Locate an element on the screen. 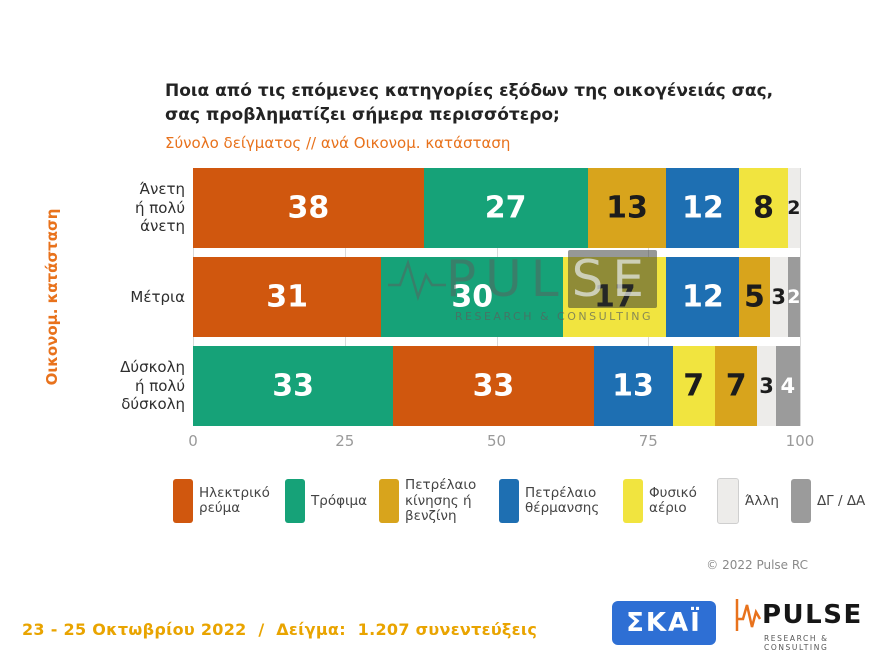 The height and width of the screenshot is (660, 880). x-tick-label: 25 is located at coordinates (345, 441).